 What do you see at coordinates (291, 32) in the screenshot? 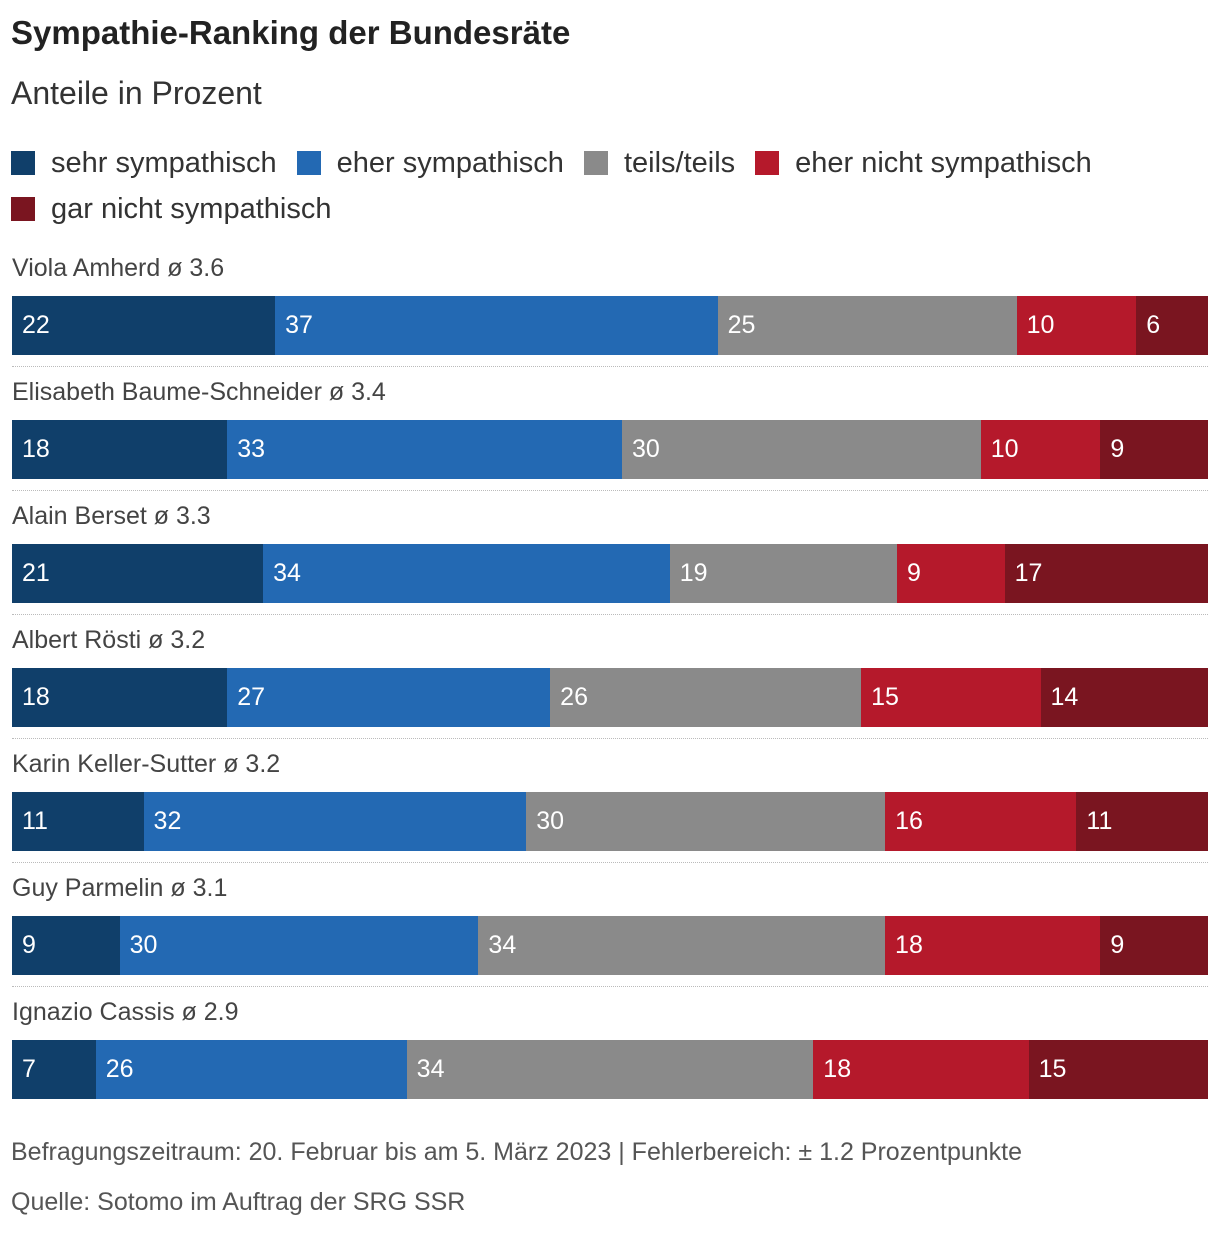
I see `chart-title: Sympathie-Ranking der Bundesräte` at bounding box center [291, 32].